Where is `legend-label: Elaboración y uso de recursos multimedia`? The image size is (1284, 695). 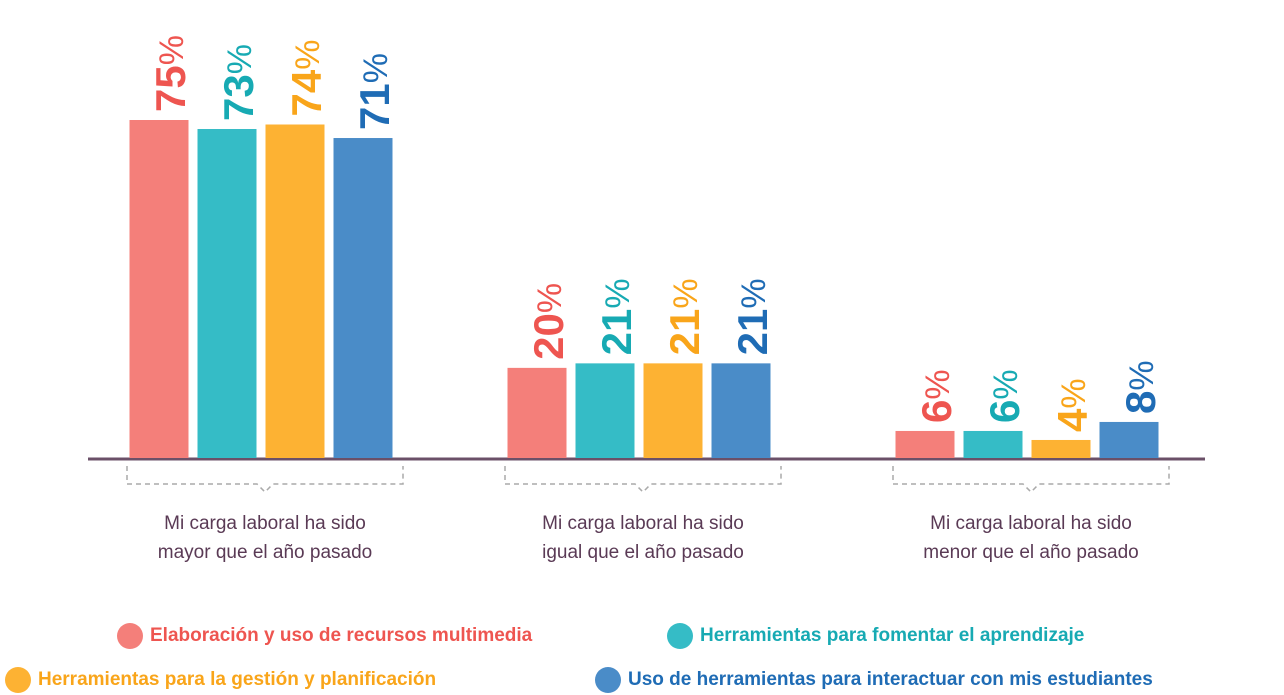
legend-label: Elaboración y uso de recursos multimedia is located at coordinates (341, 635).